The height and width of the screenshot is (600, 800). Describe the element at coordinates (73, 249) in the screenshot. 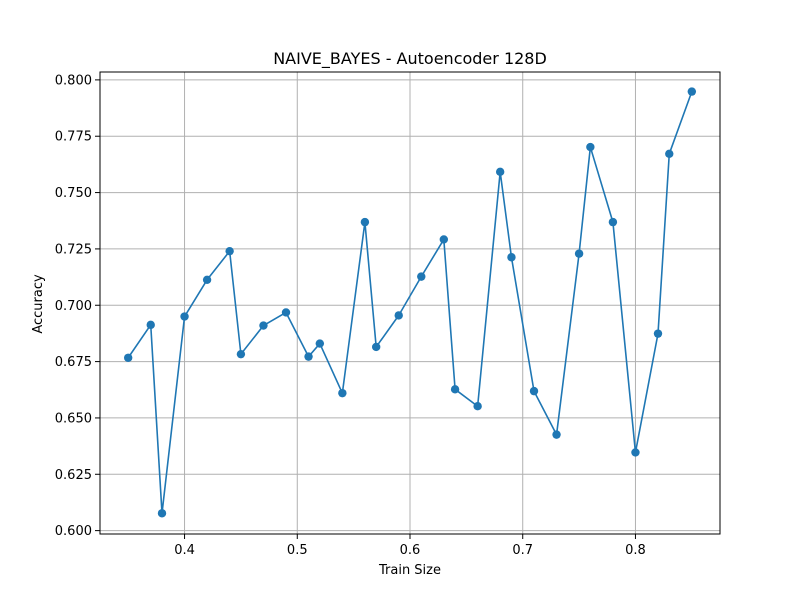

I see `y-tick-label: 0.725` at that location.